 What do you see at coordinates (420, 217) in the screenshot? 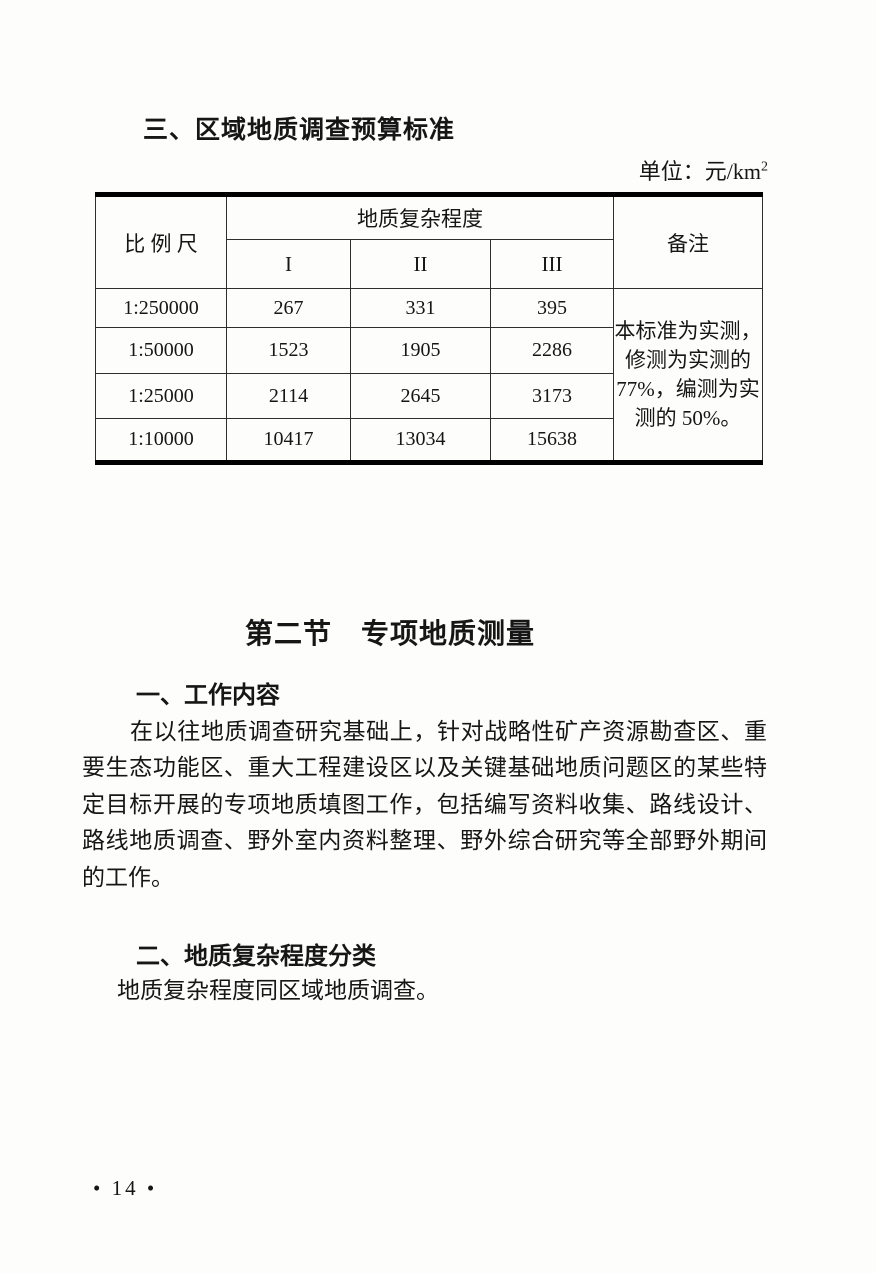
I see `complexity-header-cell: 地质复杂程度` at bounding box center [420, 217].